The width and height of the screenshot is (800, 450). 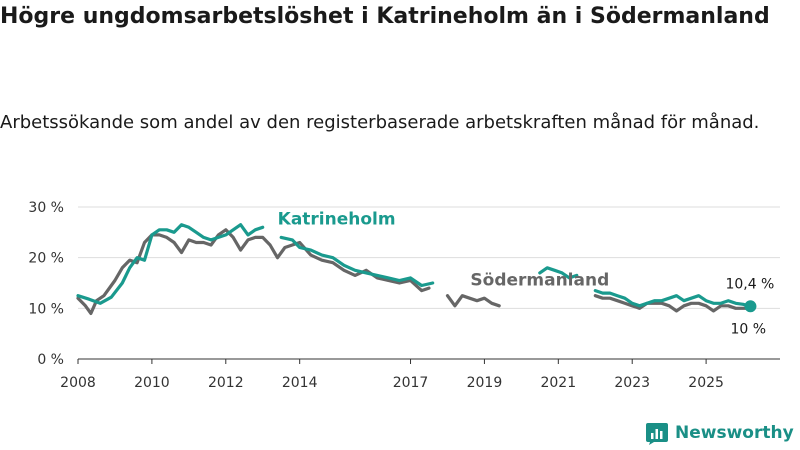 I want to click on x-tick-label: 2023, so click(x=632, y=383).